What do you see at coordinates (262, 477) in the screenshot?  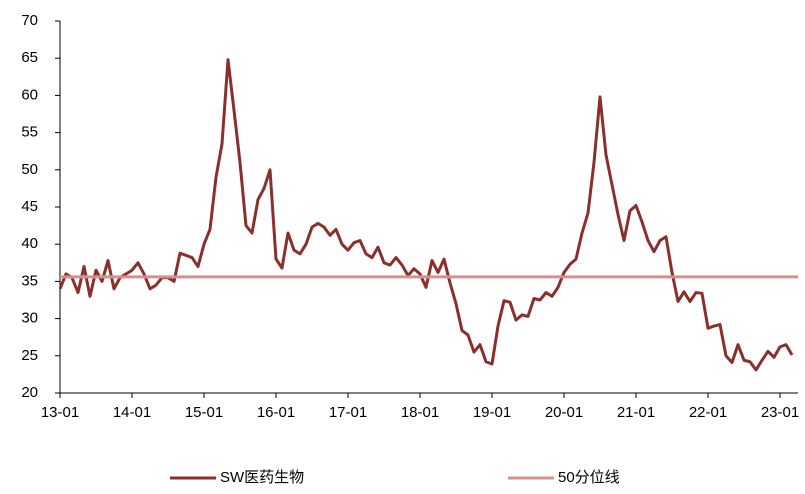 I see `legend-label: SW医药生物` at bounding box center [262, 477].